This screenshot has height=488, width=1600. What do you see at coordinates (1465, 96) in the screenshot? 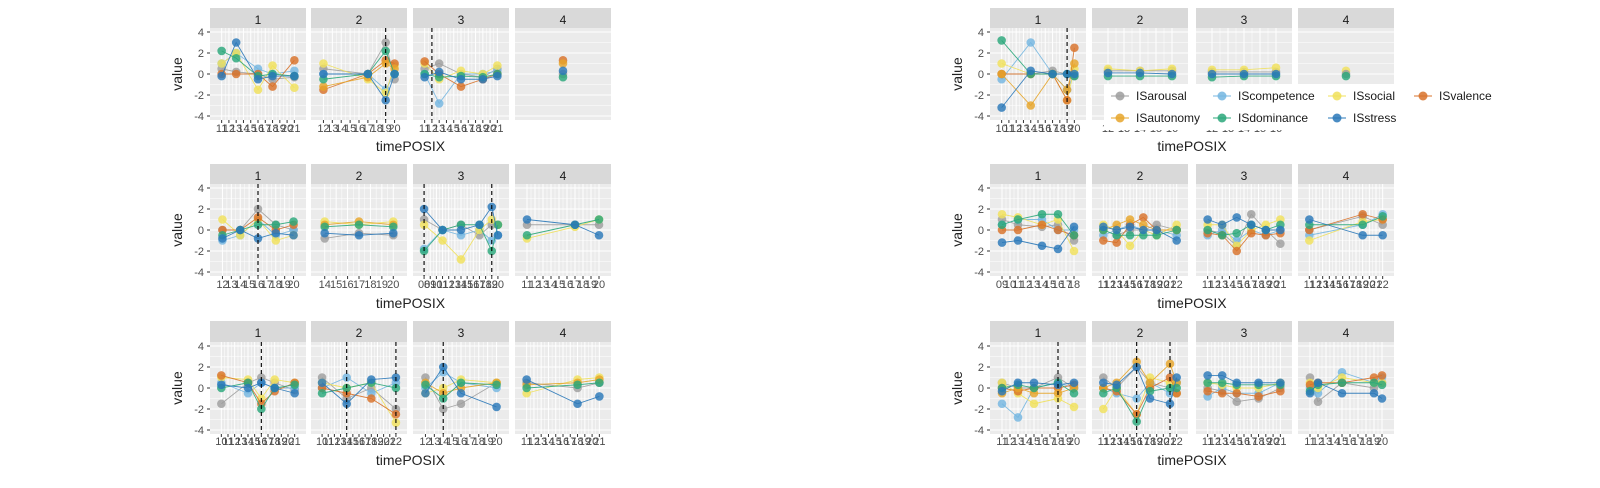
I see `legend-label: ISvalence` at bounding box center [1465, 96].